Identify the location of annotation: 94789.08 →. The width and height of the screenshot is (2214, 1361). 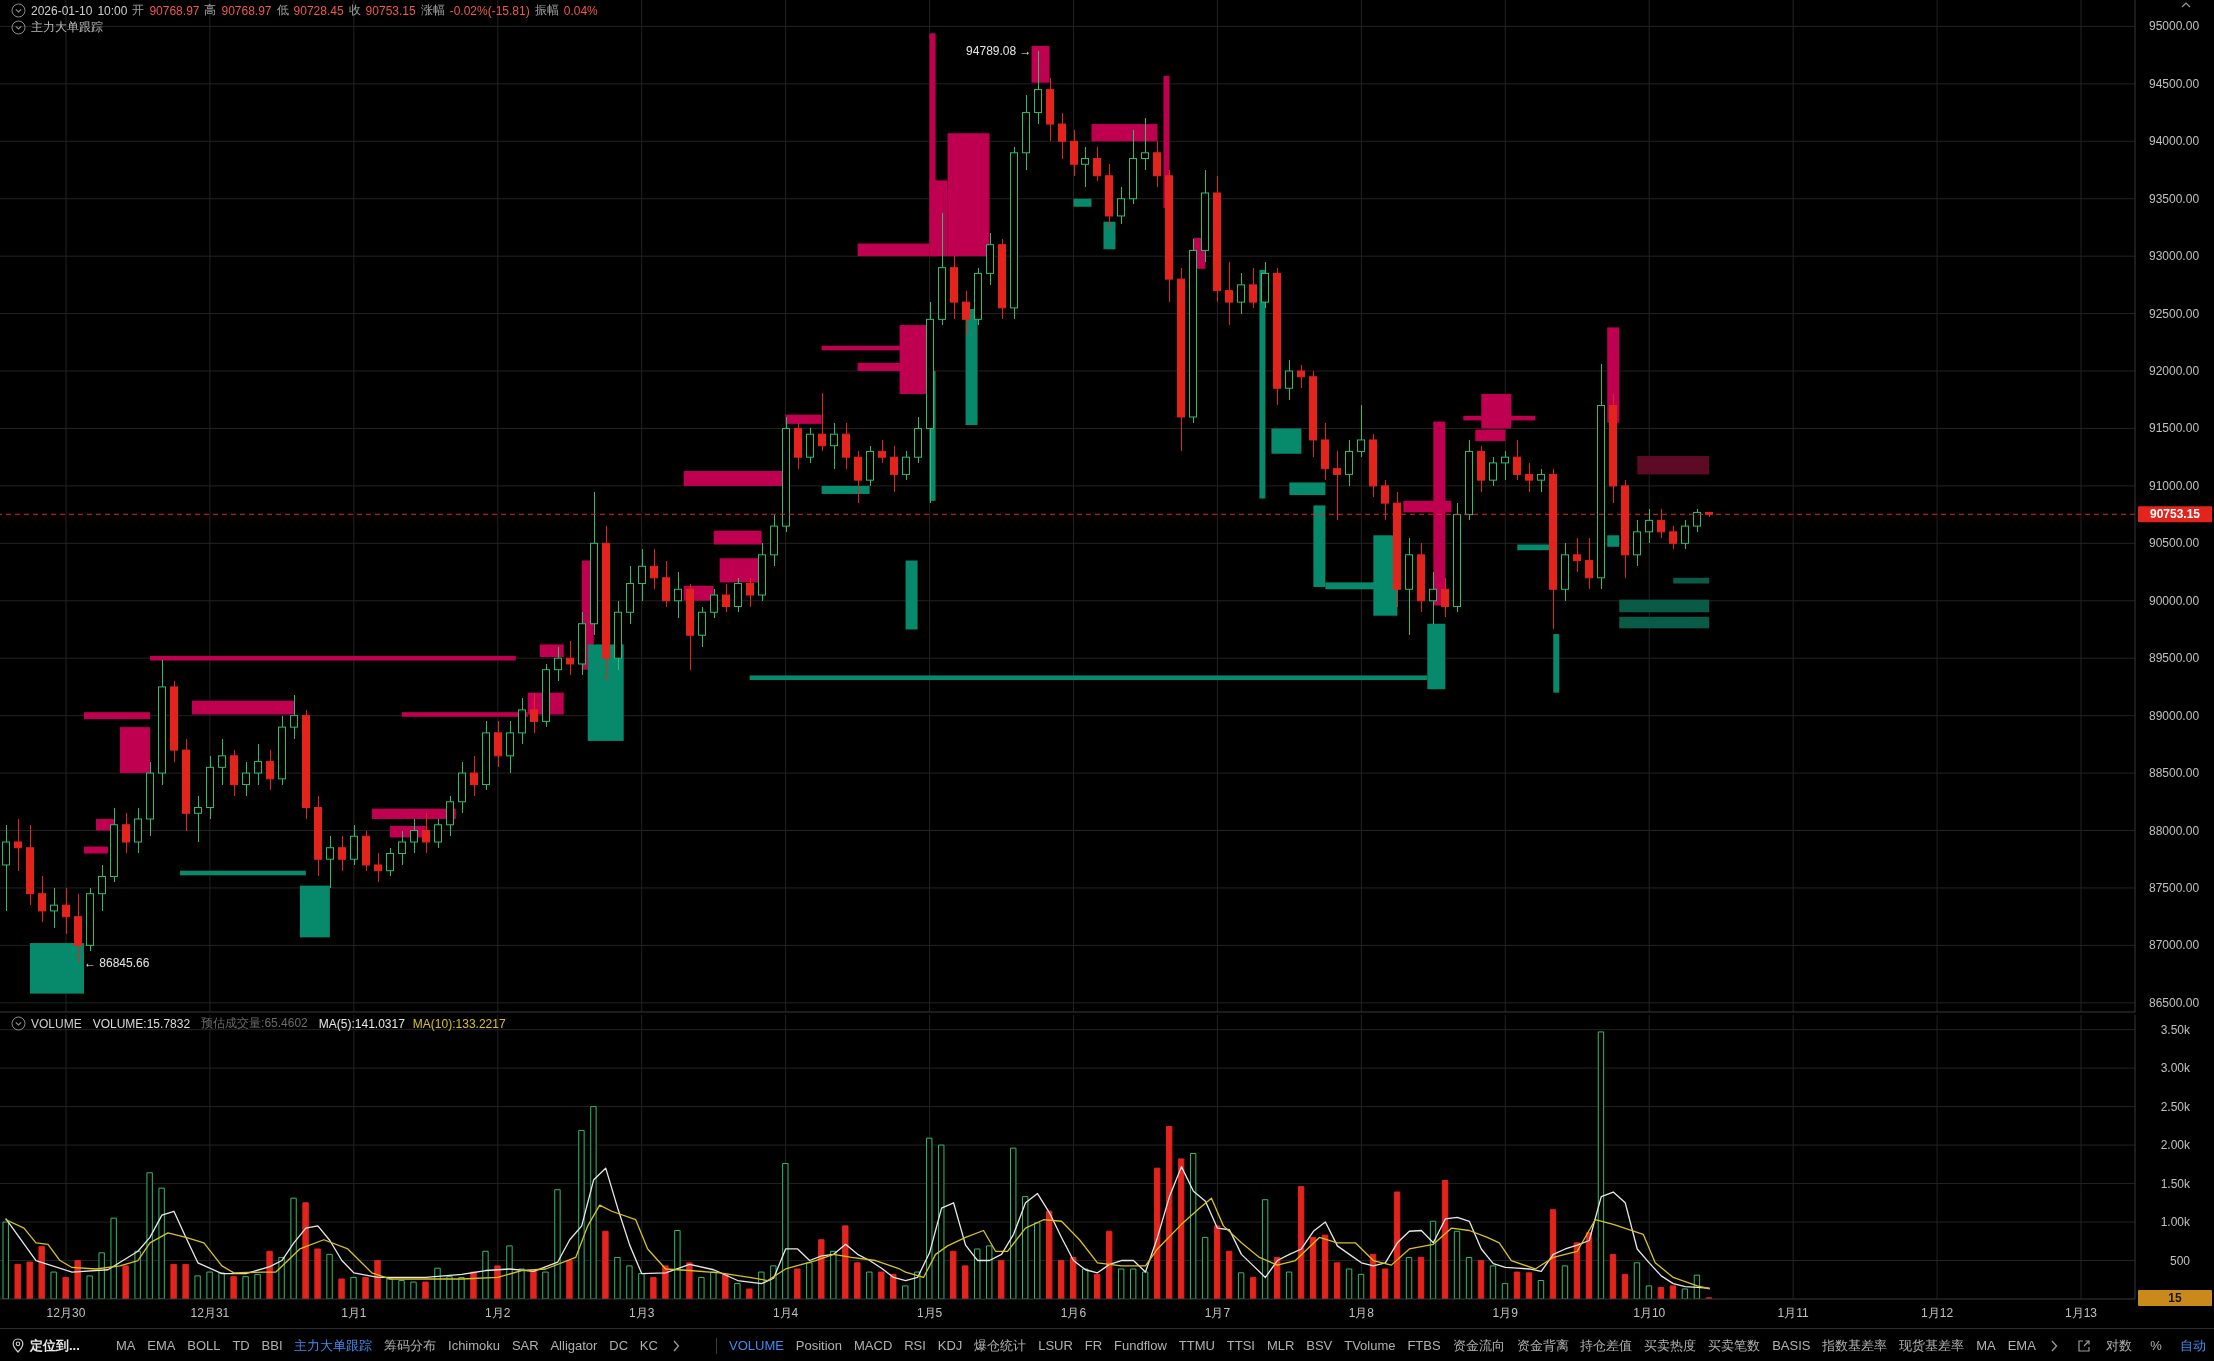
(999, 50).